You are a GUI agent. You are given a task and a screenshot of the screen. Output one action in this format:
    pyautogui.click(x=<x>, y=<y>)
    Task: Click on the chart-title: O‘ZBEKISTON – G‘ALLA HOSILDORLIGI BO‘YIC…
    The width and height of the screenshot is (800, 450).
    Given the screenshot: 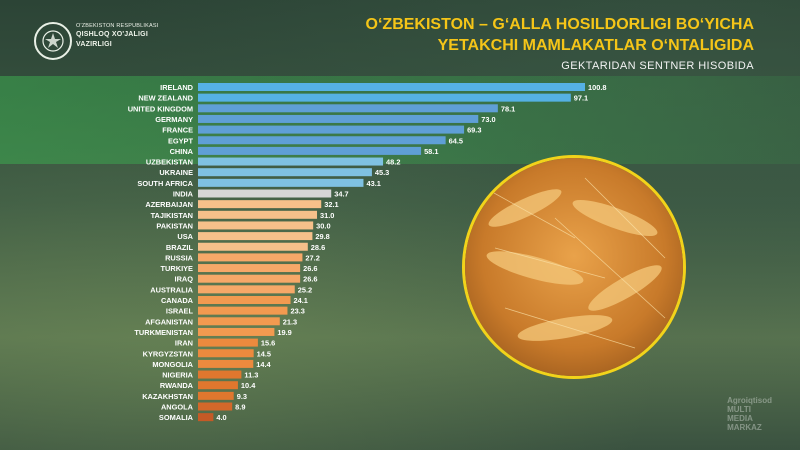 What is the action you would take?
    pyautogui.click(x=560, y=35)
    